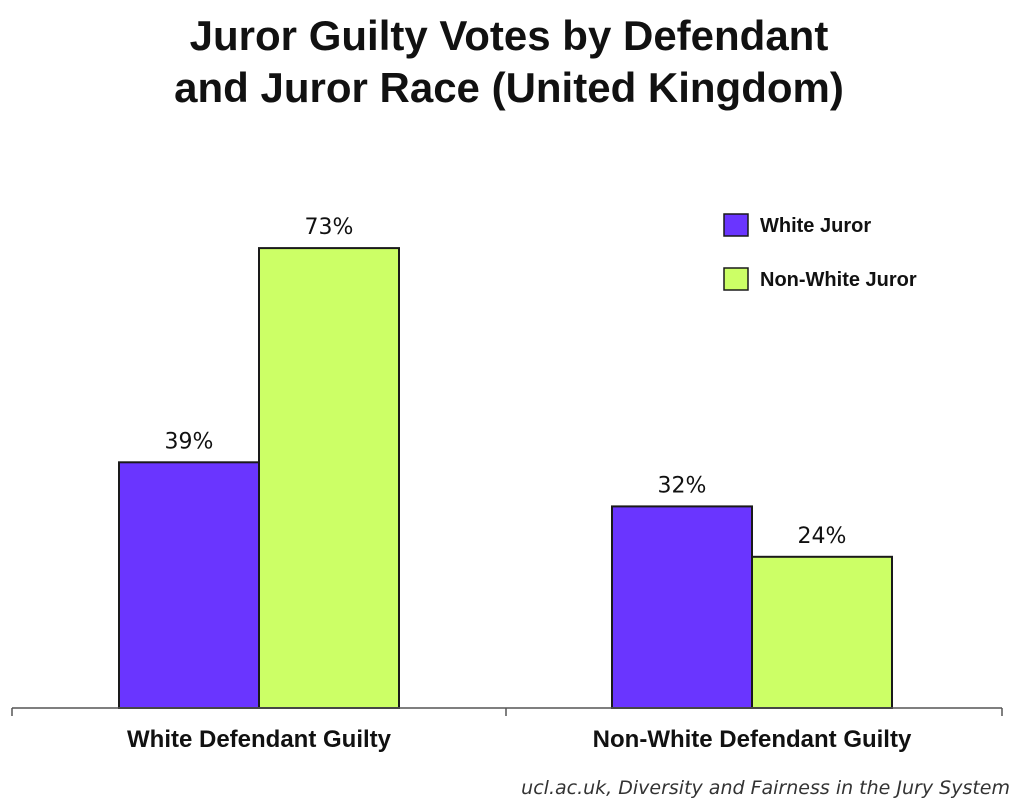  Describe the element at coordinates (509, 87) in the screenshot. I see `title-line-2: and Juror Race (United Kingdom)` at that location.